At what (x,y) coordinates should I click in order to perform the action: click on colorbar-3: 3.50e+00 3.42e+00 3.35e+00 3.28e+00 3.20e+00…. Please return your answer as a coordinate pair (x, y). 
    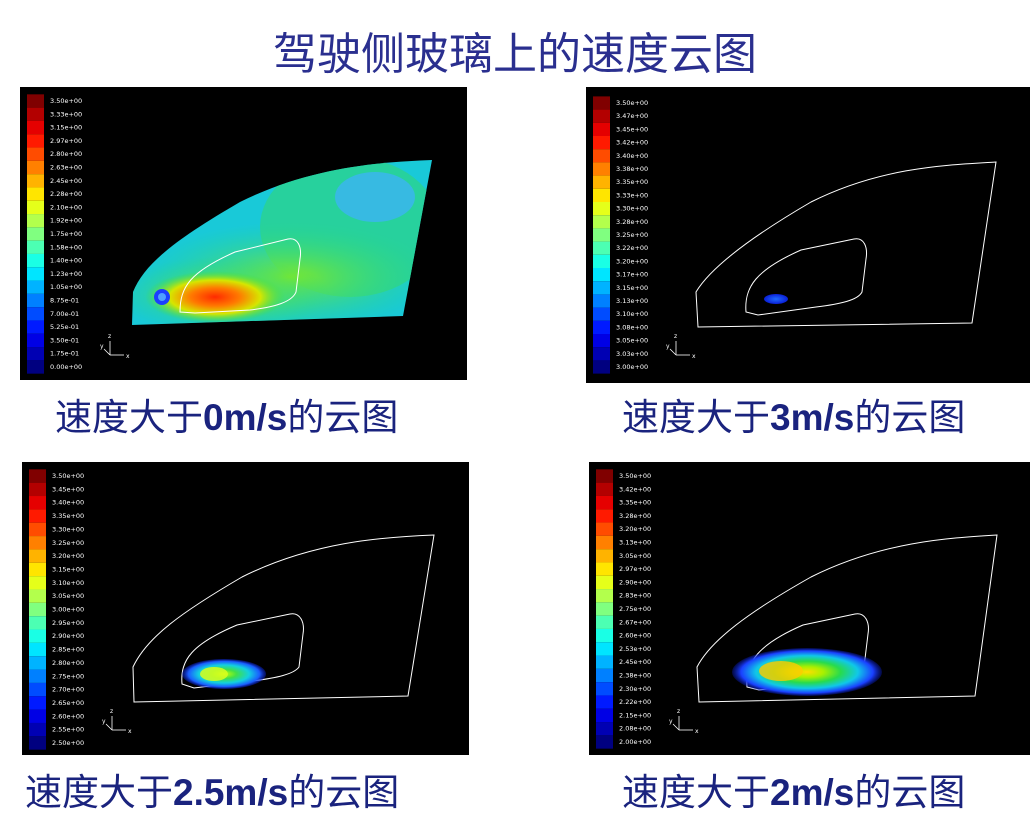
    Looking at the image, I should click on (623, 609).